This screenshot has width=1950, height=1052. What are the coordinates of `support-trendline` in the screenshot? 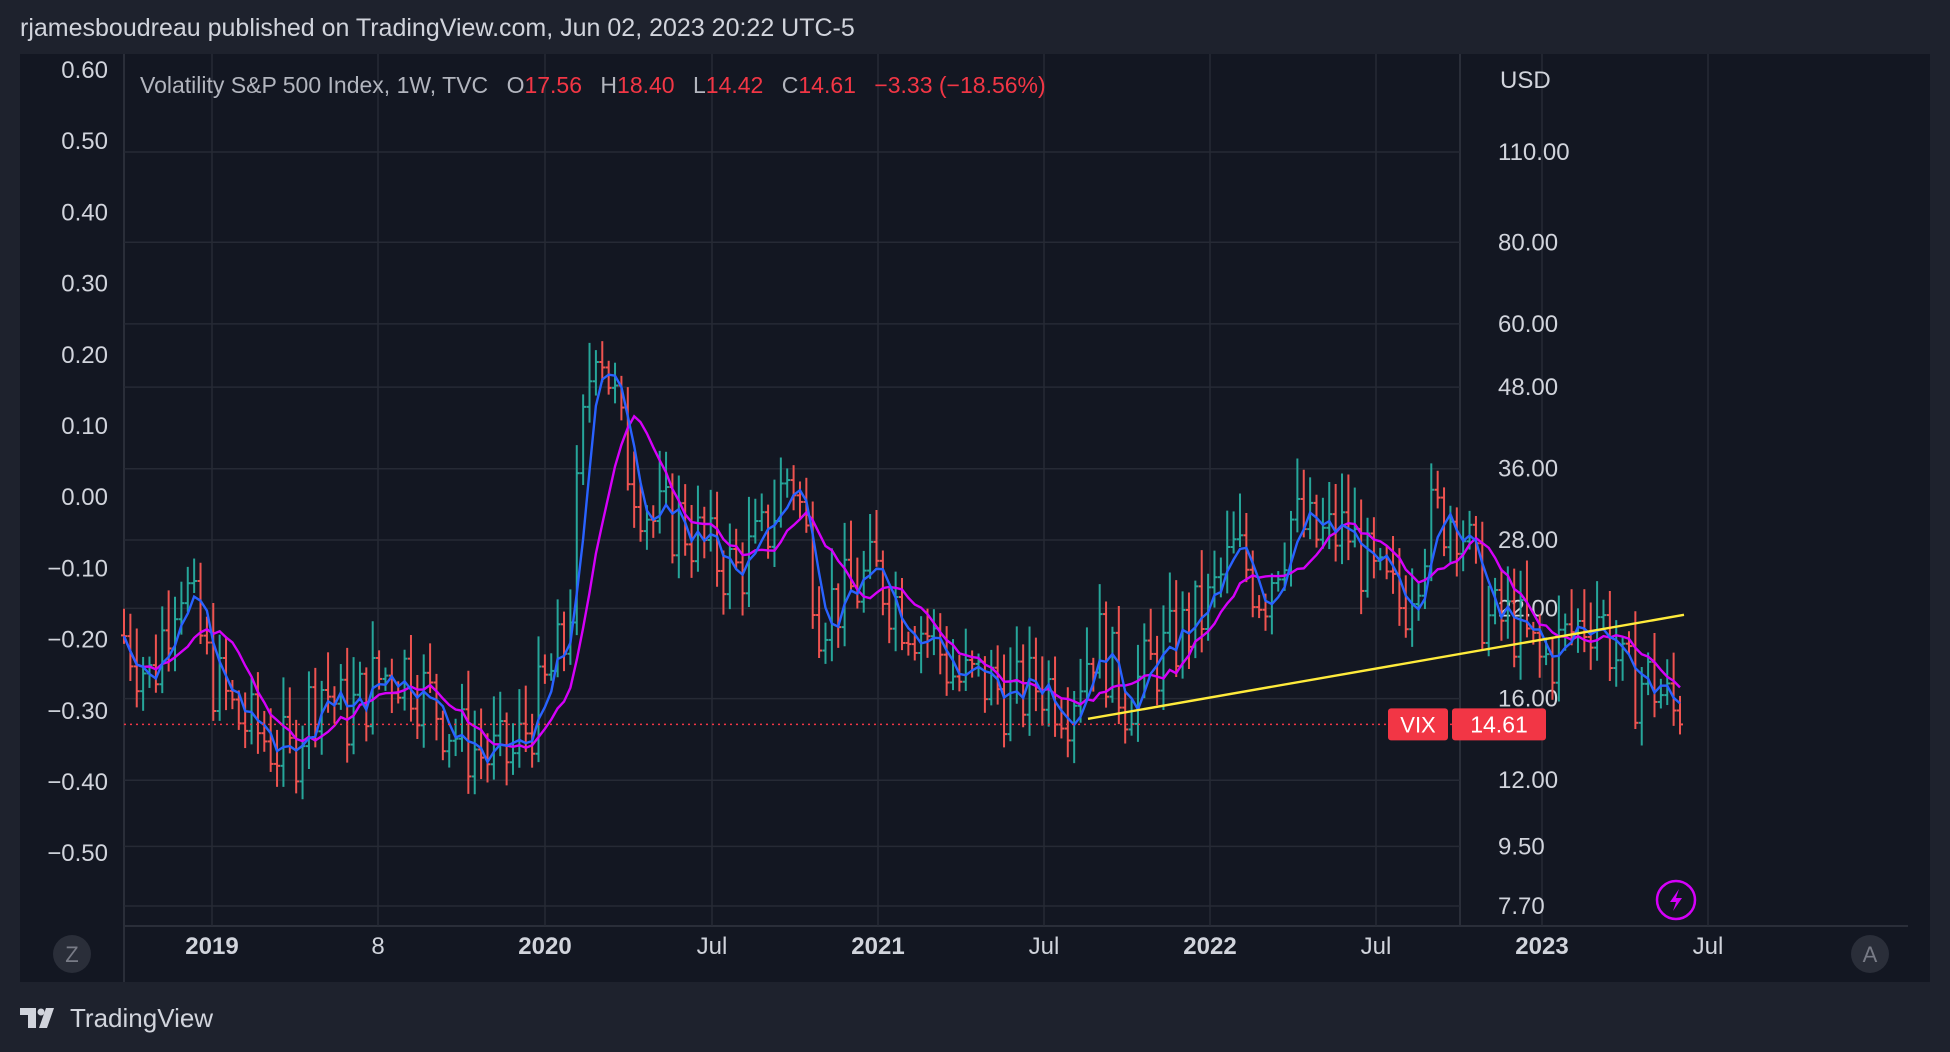 It's located at (1386, 667).